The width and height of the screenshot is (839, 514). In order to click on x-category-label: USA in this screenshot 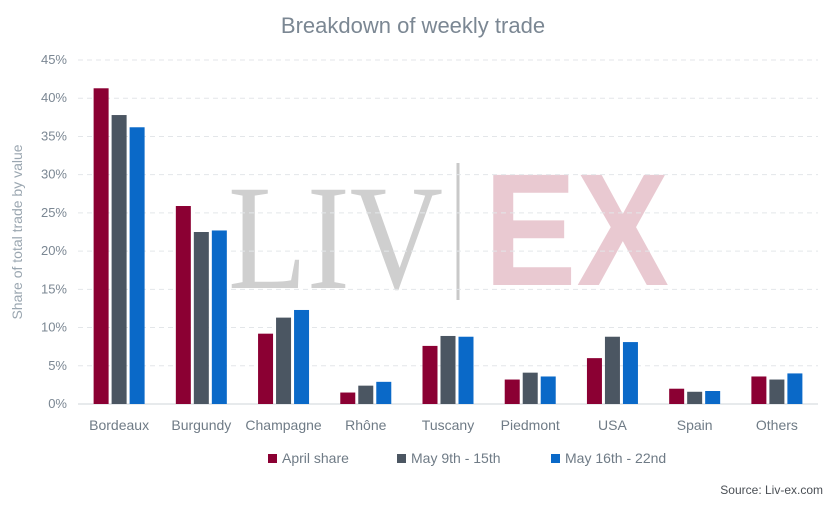, I will do `click(612, 425)`.